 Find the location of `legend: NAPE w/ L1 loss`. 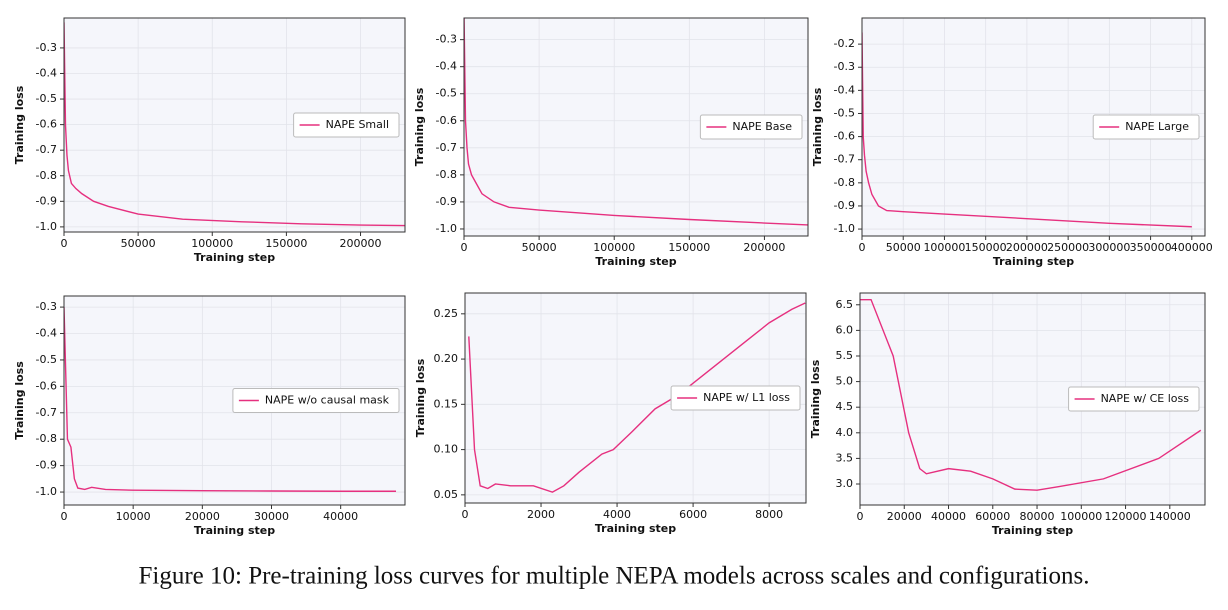

legend: NAPE w/ L1 loss is located at coordinates (735, 398).